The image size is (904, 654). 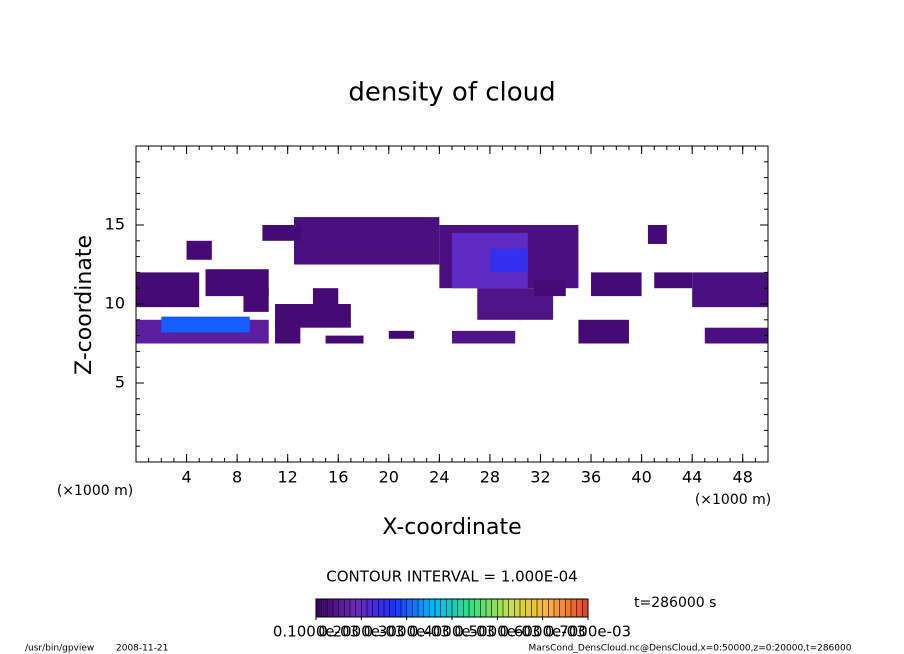 I want to click on x-tick-label: 12, so click(x=288, y=477).